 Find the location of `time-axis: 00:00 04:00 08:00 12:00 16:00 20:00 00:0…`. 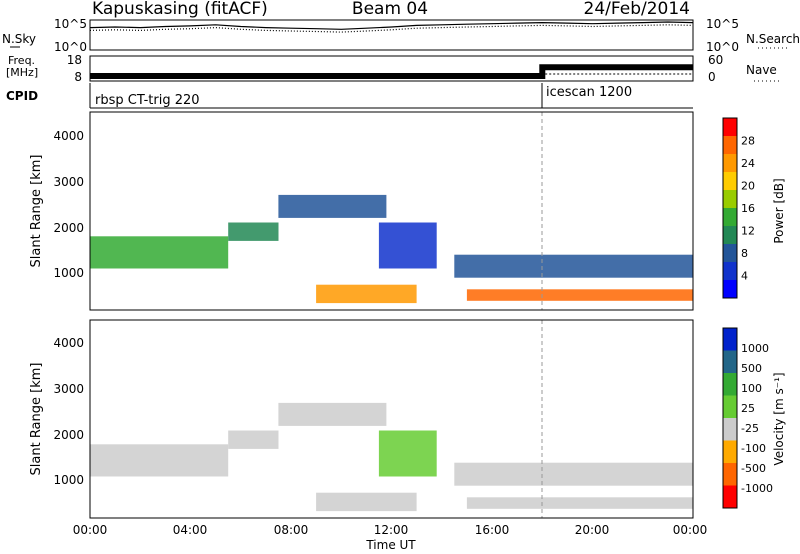

time-axis: 00:00 04:00 08:00 12:00 16:00 20:00 00:0… is located at coordinates (390, 537).